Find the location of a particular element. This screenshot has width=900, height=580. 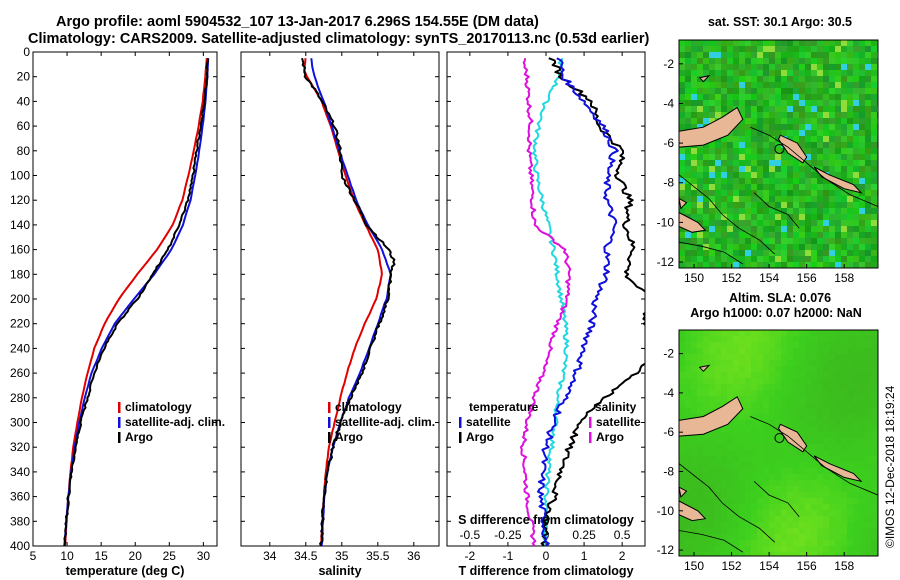

temperature-ytick-label: 40 is located at coordinates (24, 101).